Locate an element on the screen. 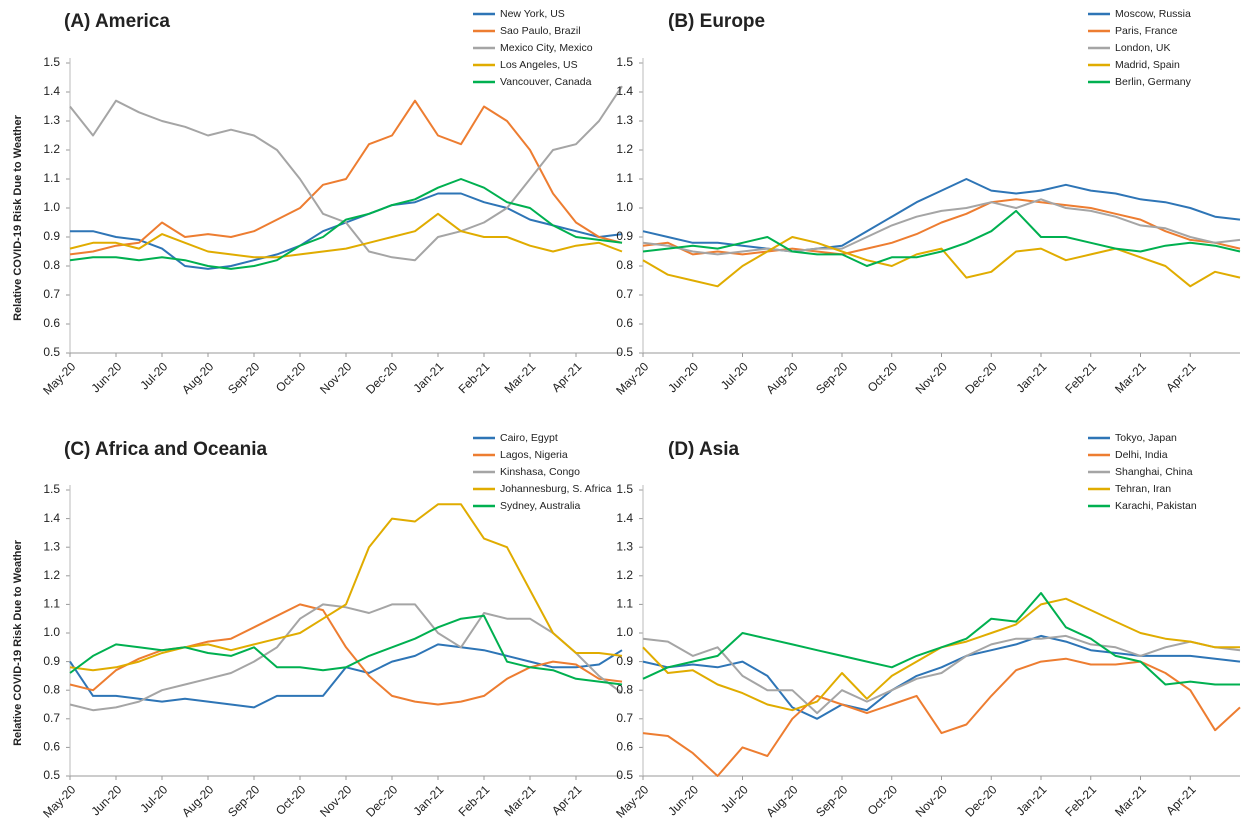 The width and height of the screenshot is (1243, 826). y-tick-label: 0.5 is located at coordinates (624, 775).